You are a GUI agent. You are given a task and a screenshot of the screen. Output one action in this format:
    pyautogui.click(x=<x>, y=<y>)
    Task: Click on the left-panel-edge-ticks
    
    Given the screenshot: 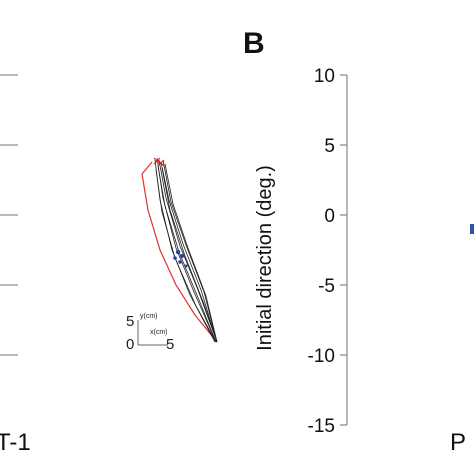 What is the action you would take?
    pyautogui.click(x=9, y=215)
    